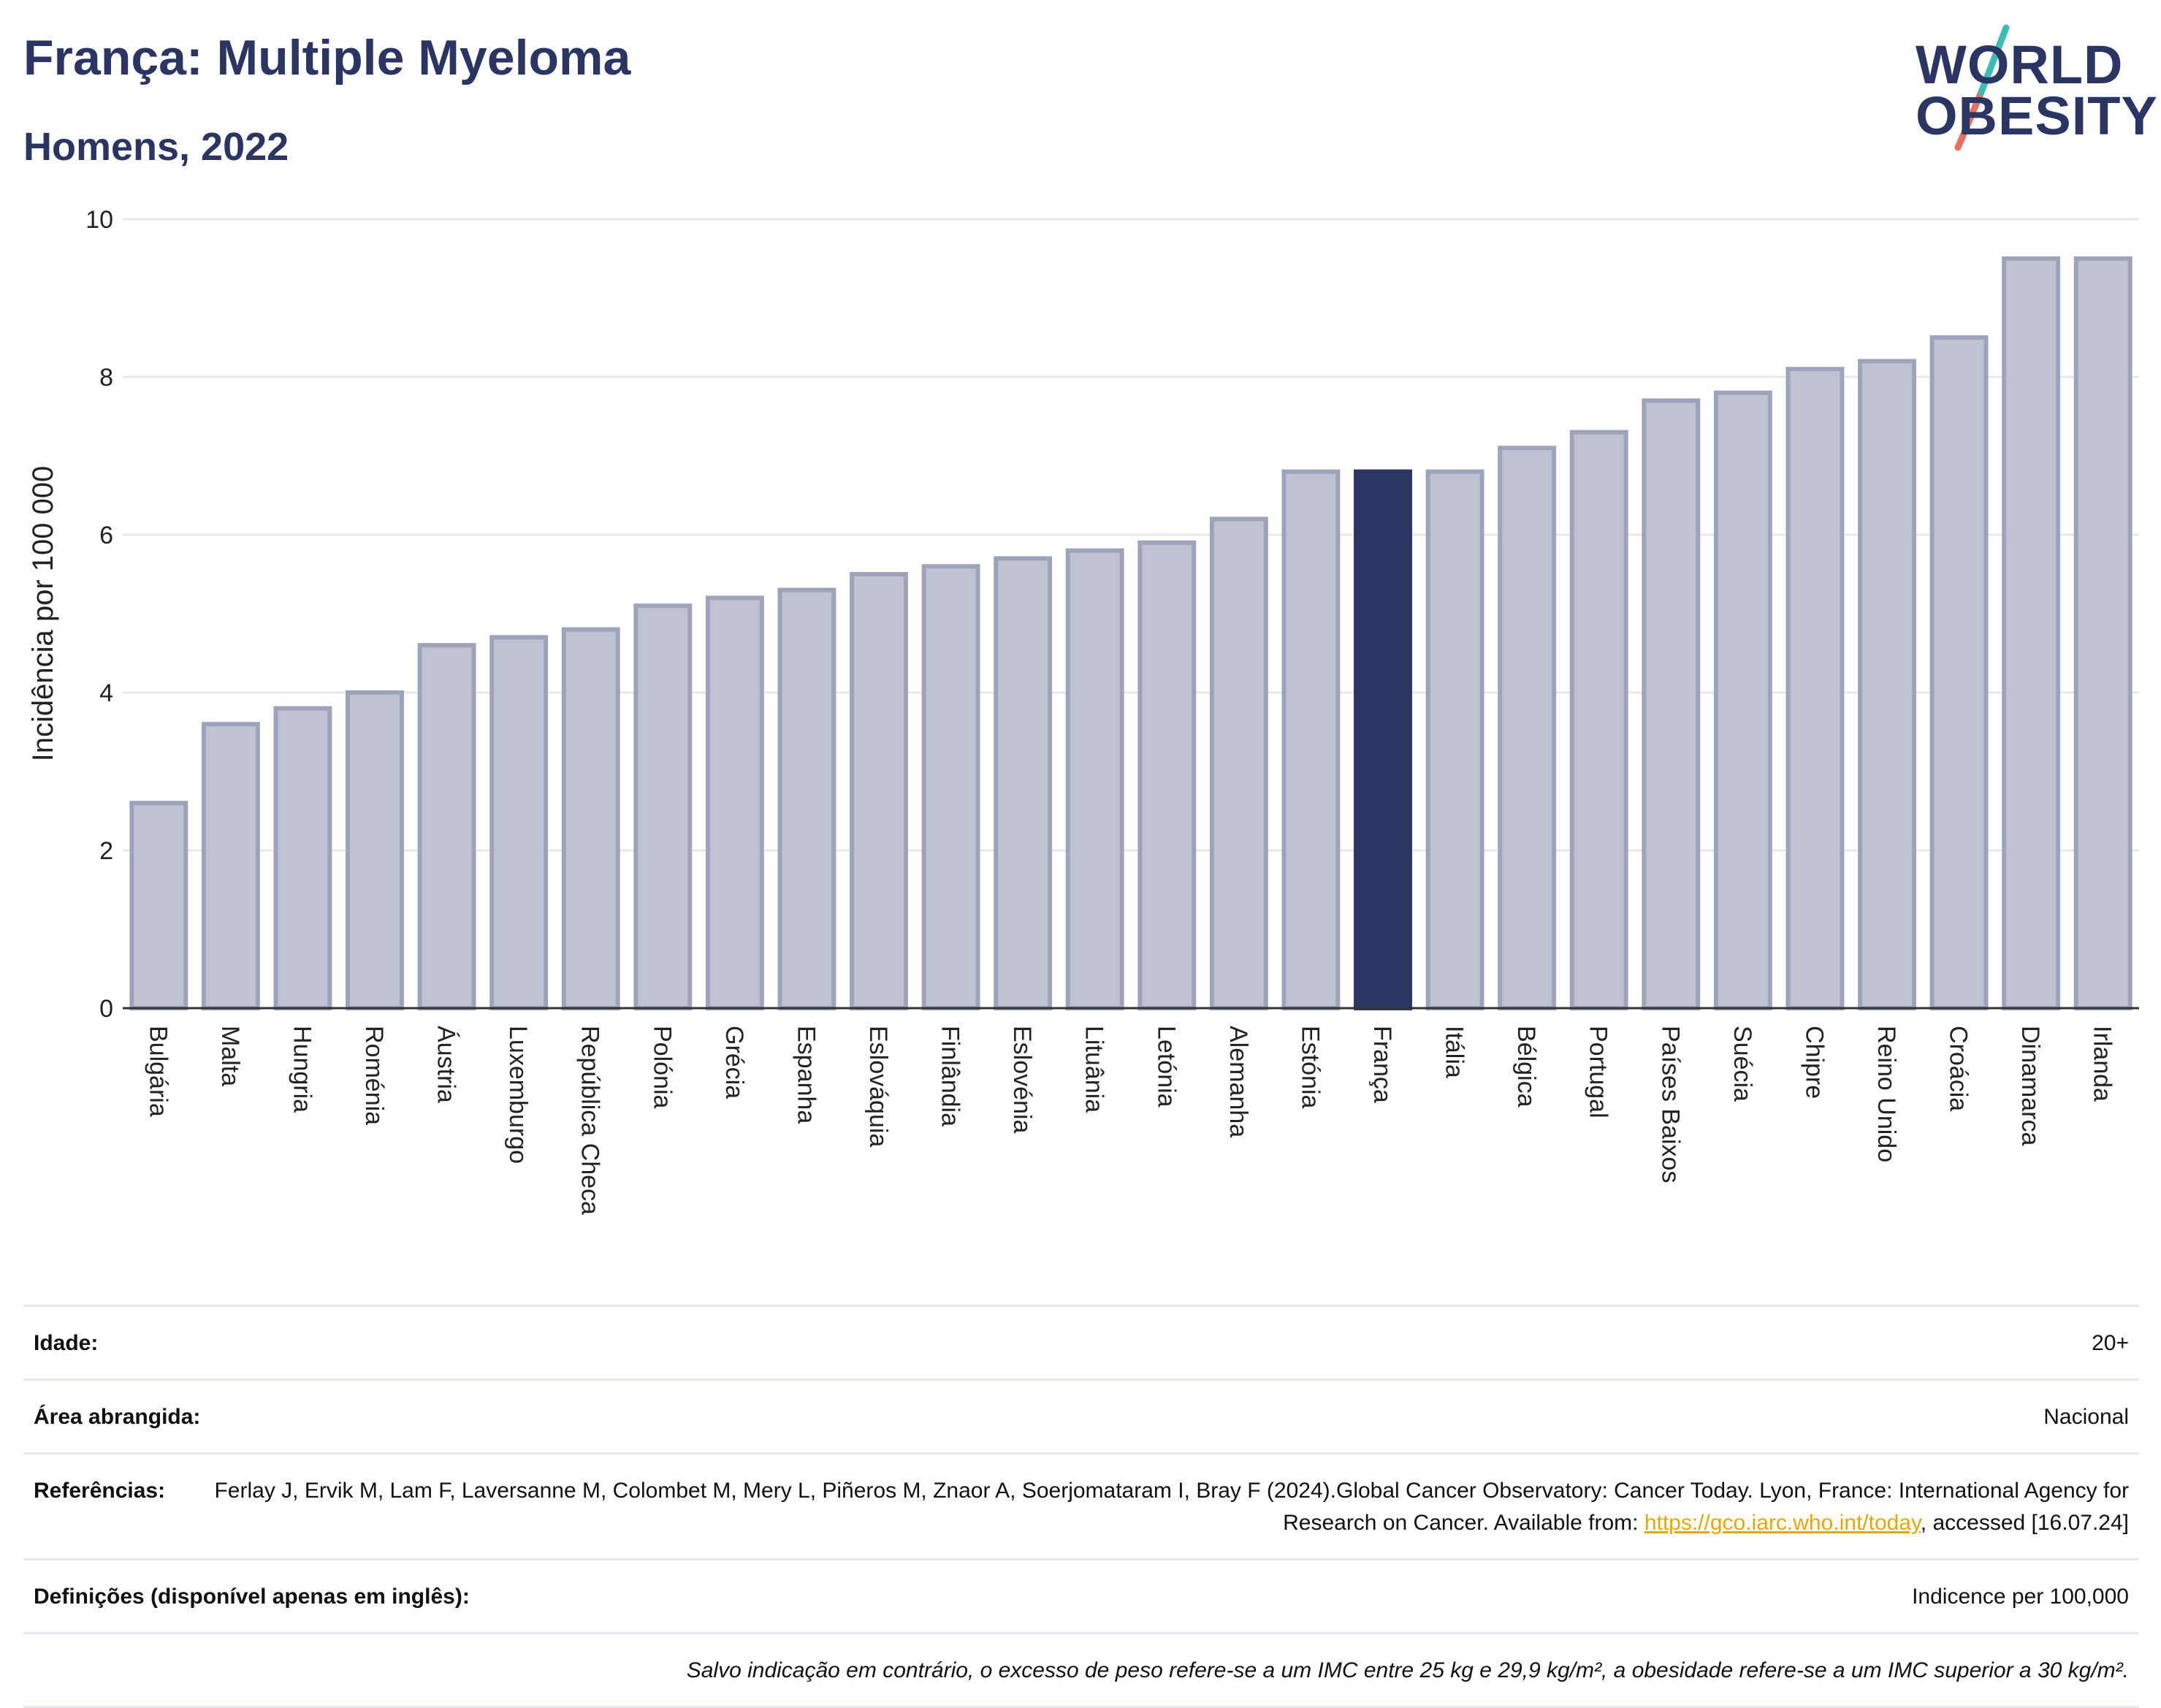 The height and width of the screenshot is (1708, 2161). What do you see at coordinates (1454, 1052) in the screenshot?
I see `x-tick-label: Itália` at bounding box center [1454, 1052].